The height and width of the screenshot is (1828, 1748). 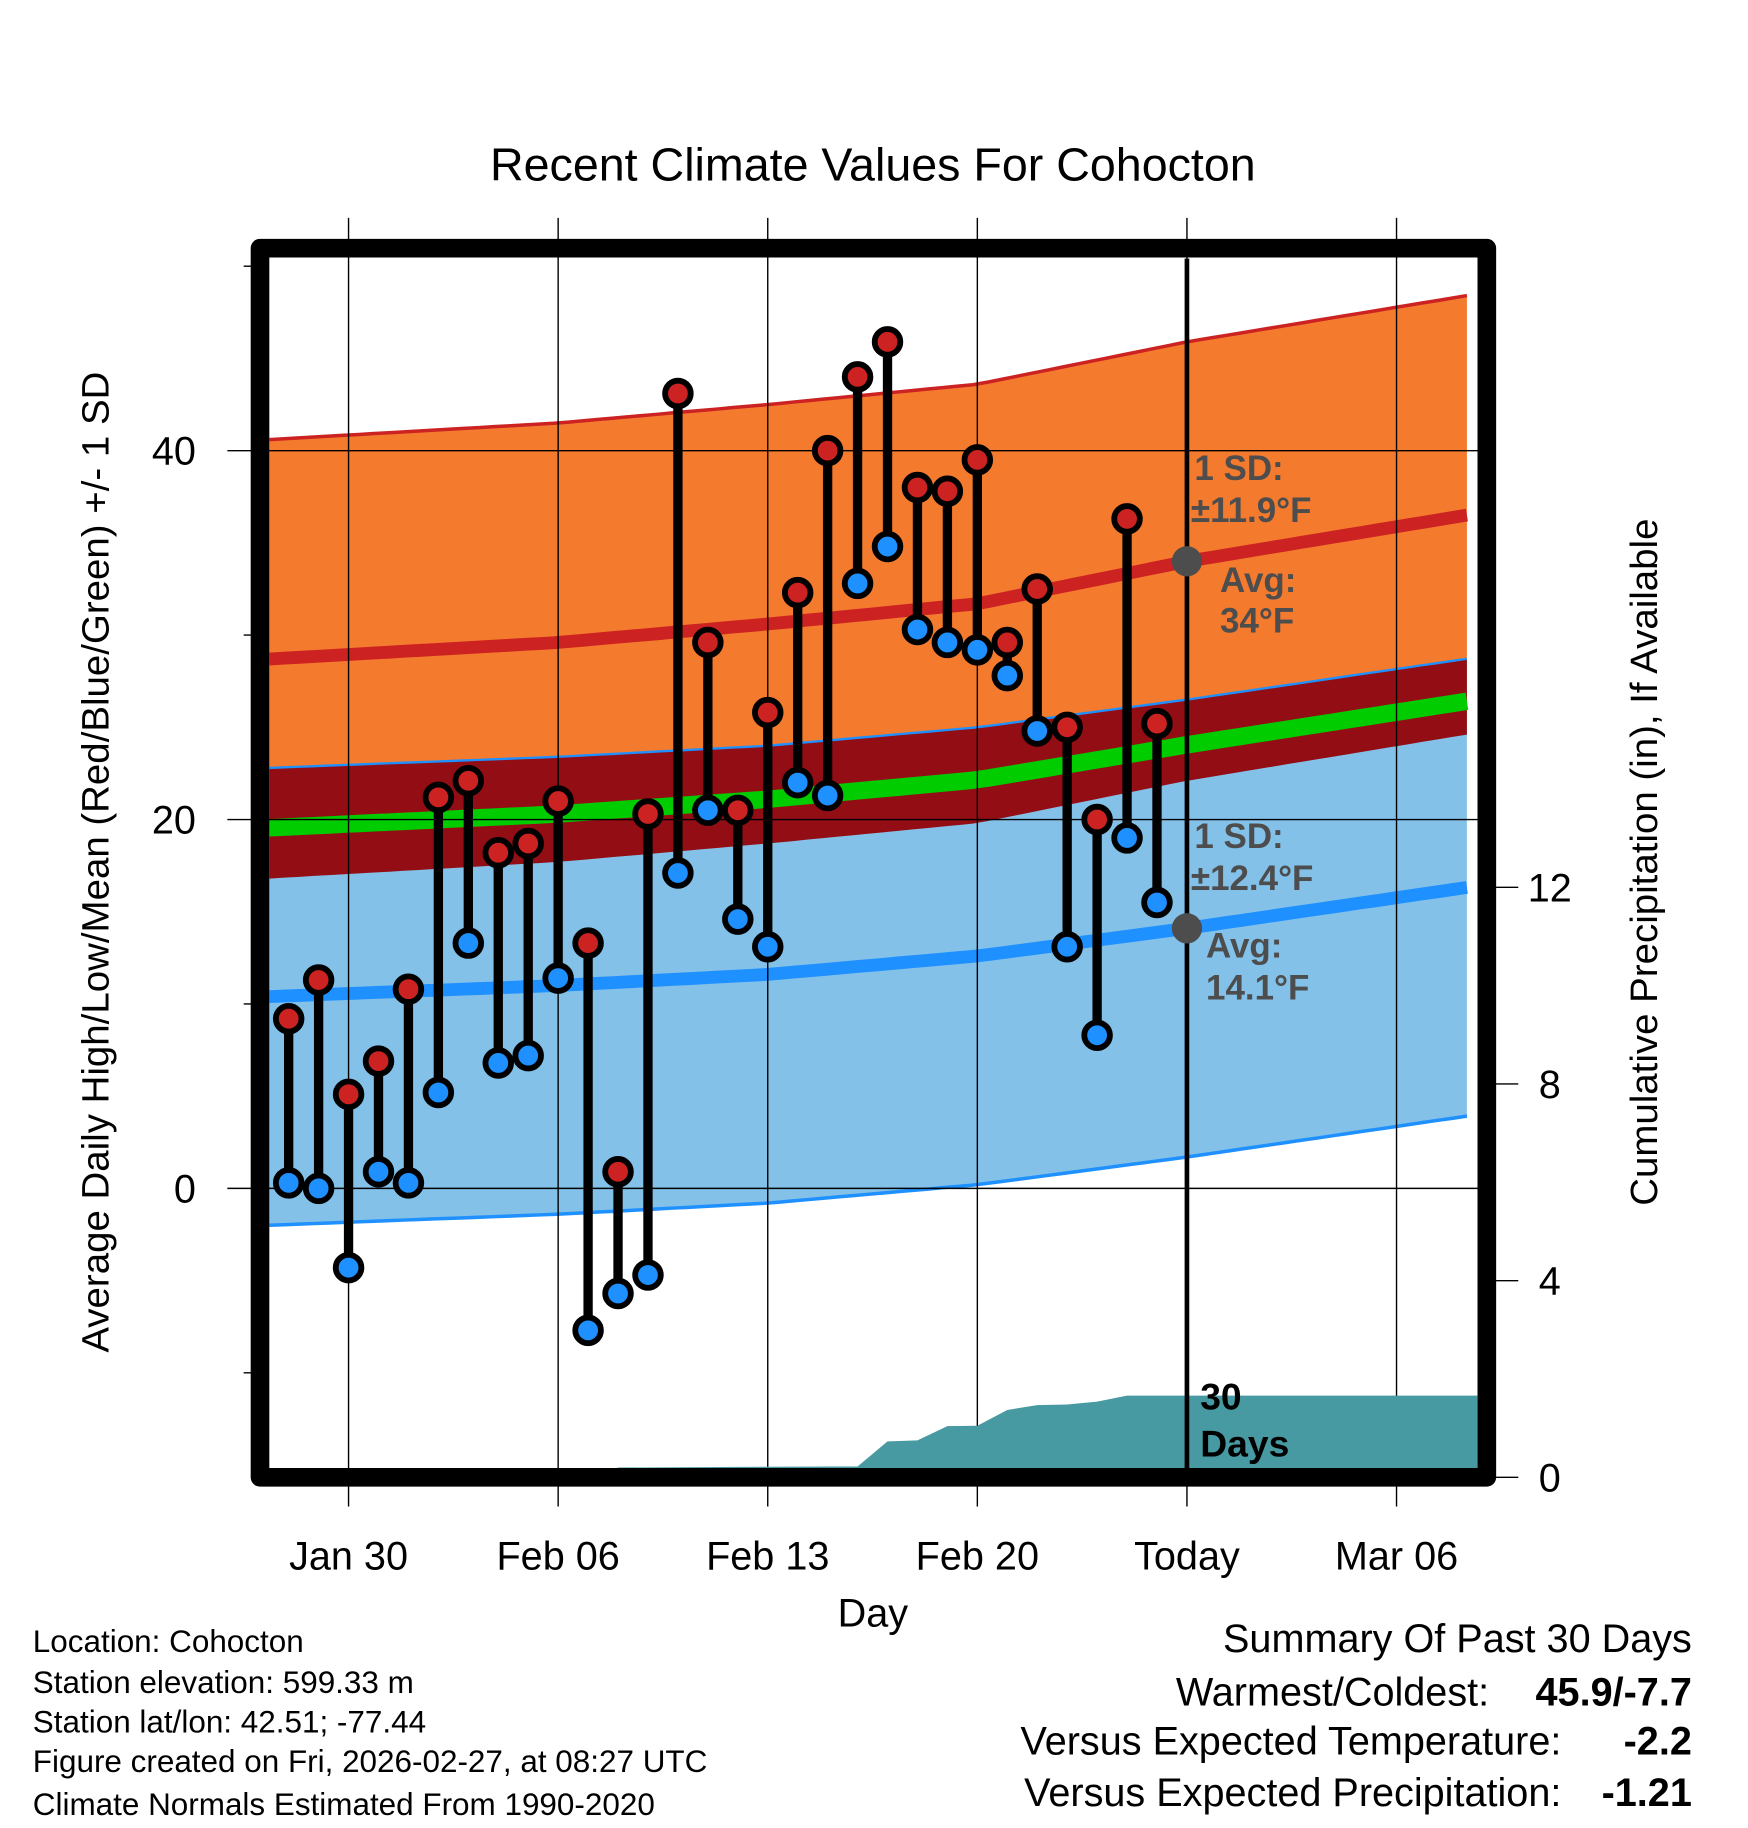 I want to click on low-sd-label: 1 SD:, so click(x=1238, y=836).